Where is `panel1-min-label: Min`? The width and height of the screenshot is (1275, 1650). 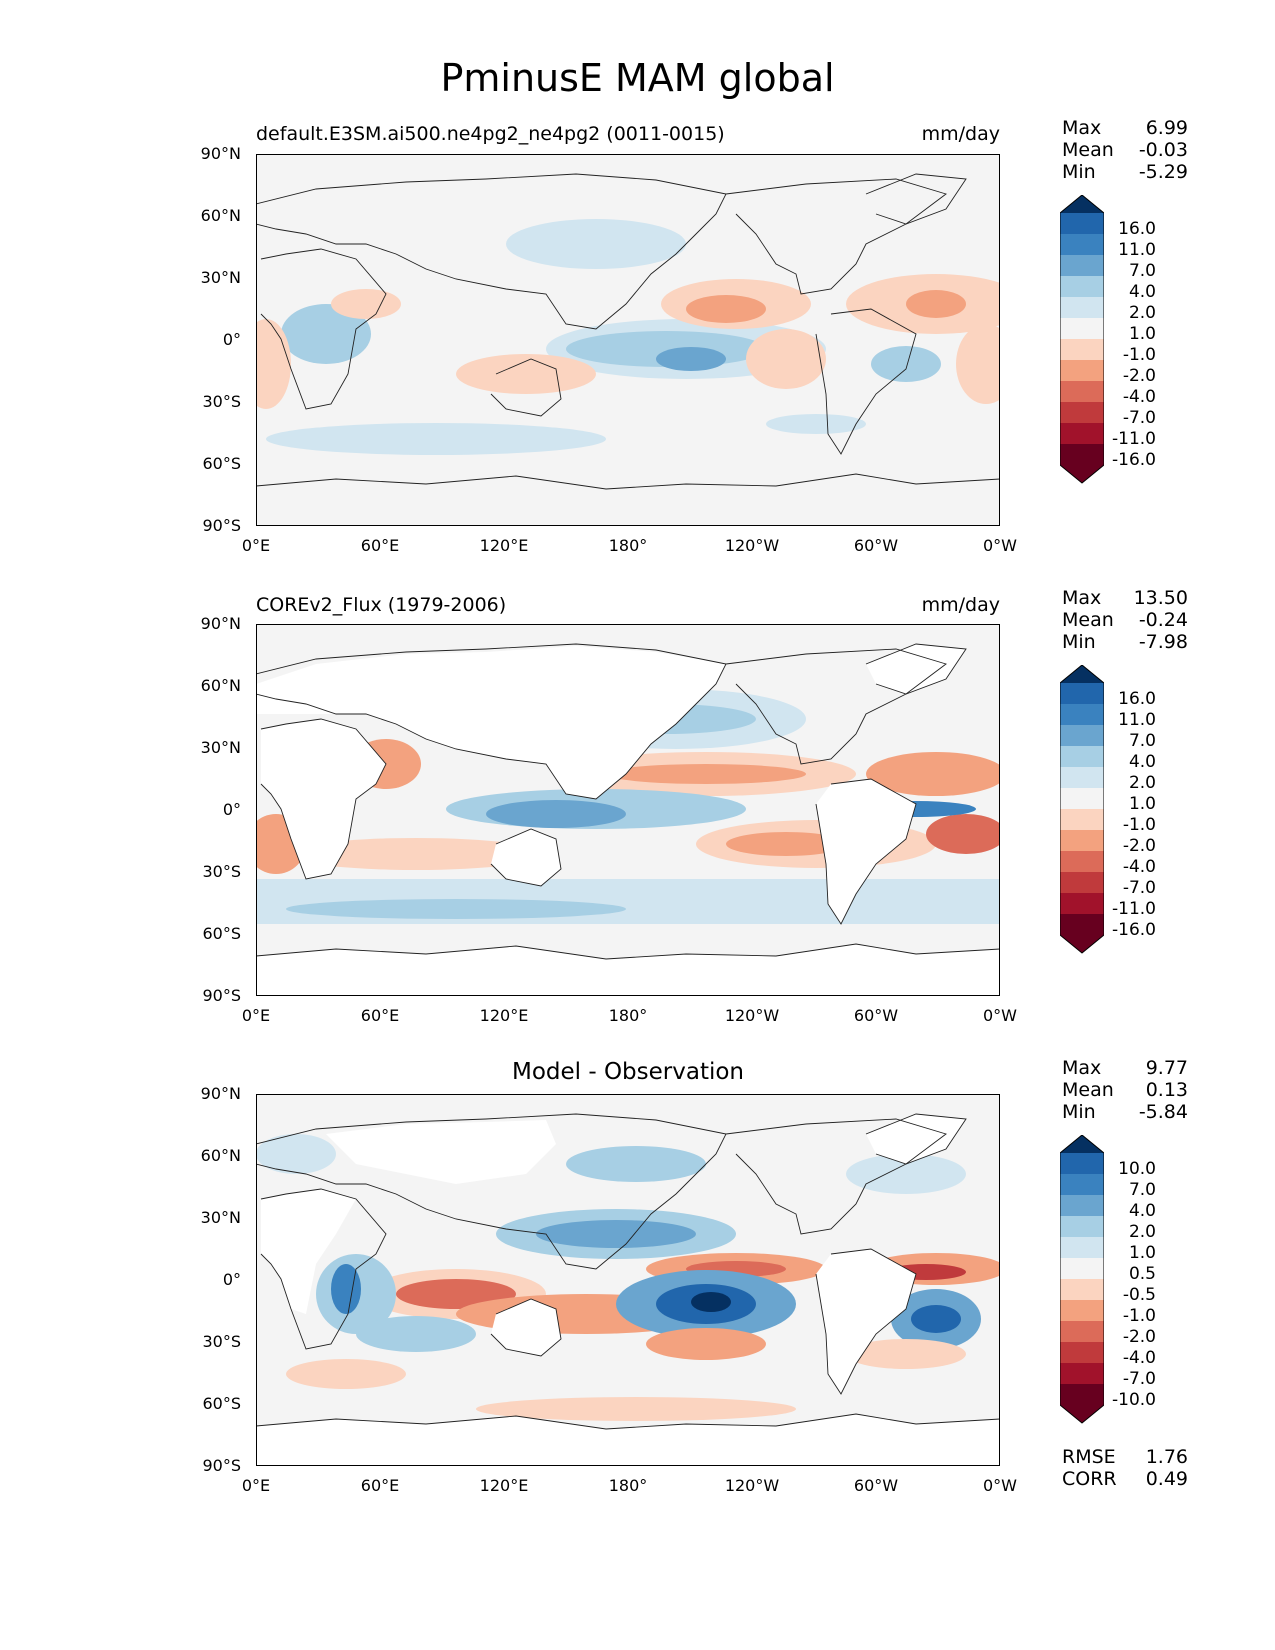
panel1-min-label: Min is located at coordinates (1079, 172).